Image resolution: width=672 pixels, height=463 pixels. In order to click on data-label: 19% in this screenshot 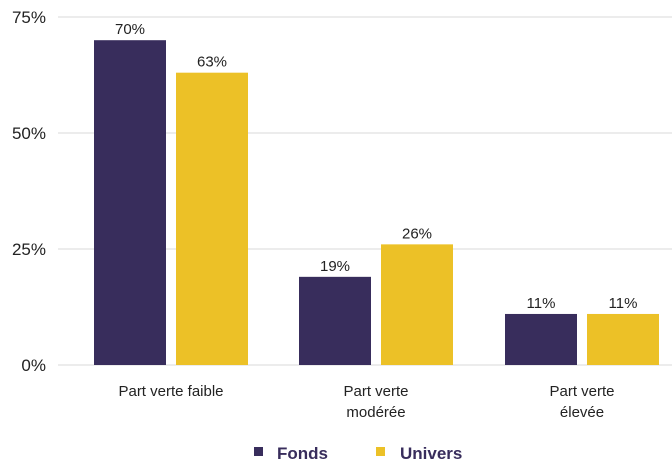, I will do `click(335, 266)`.